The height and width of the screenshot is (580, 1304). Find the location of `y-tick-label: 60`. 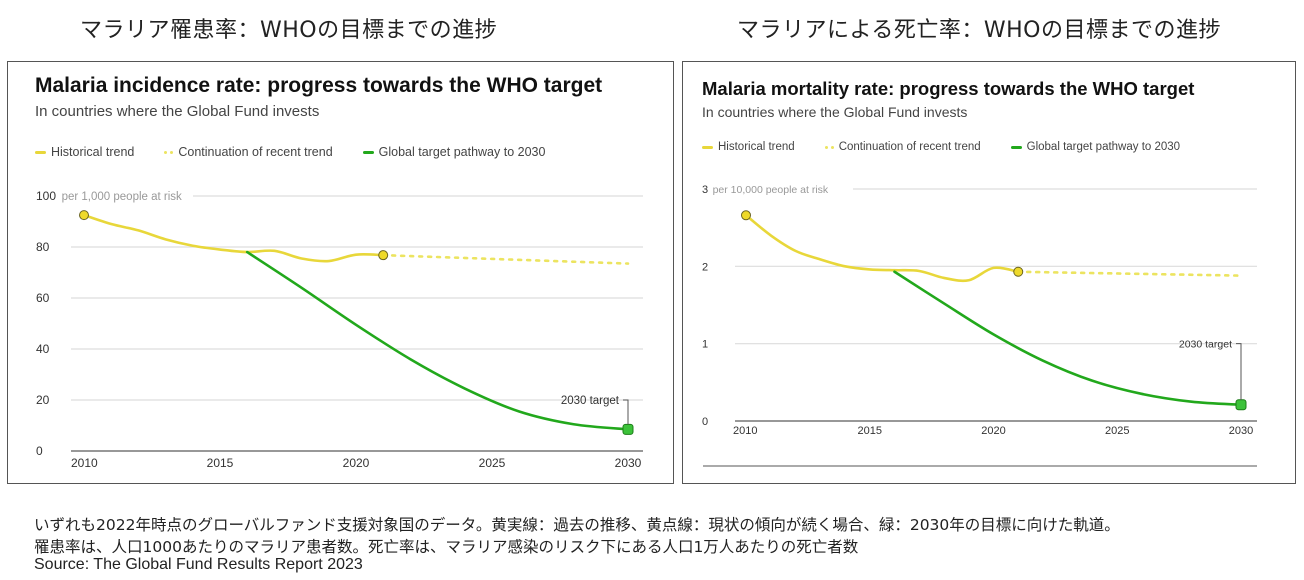

y-tick-label: 60 is located at coordinates (43, 298).